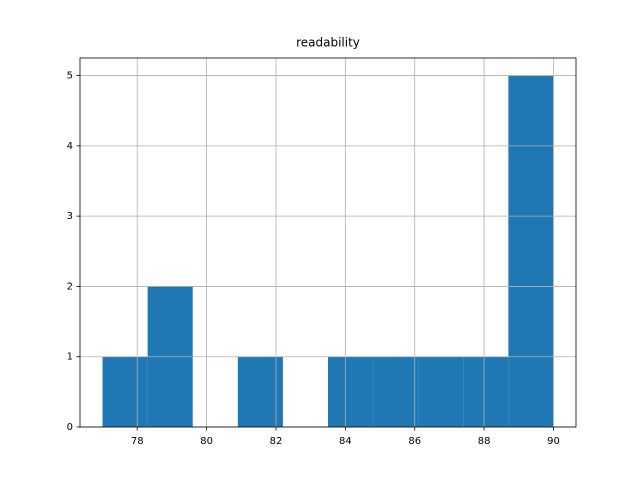  I want to click on y-tick-label: 1, so click(70, 357).